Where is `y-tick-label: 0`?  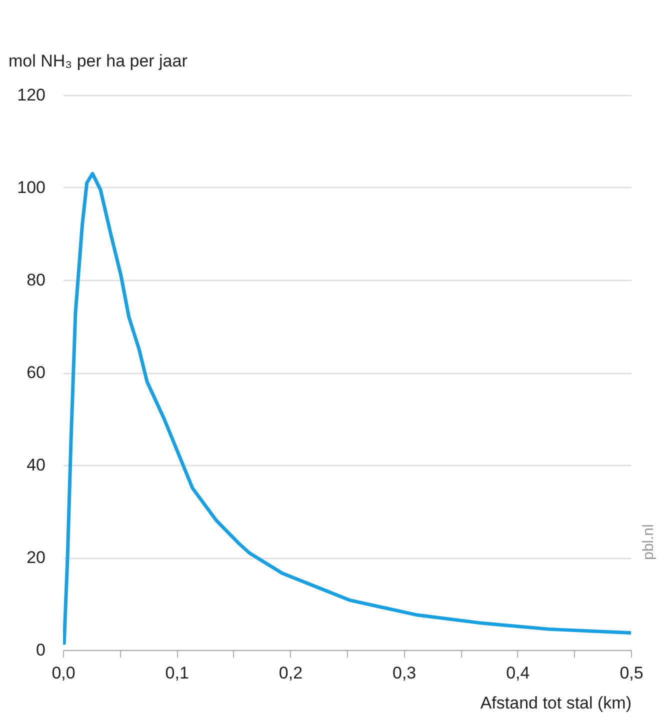
y-tick-label: 0 is located at coordinates (41, 650).